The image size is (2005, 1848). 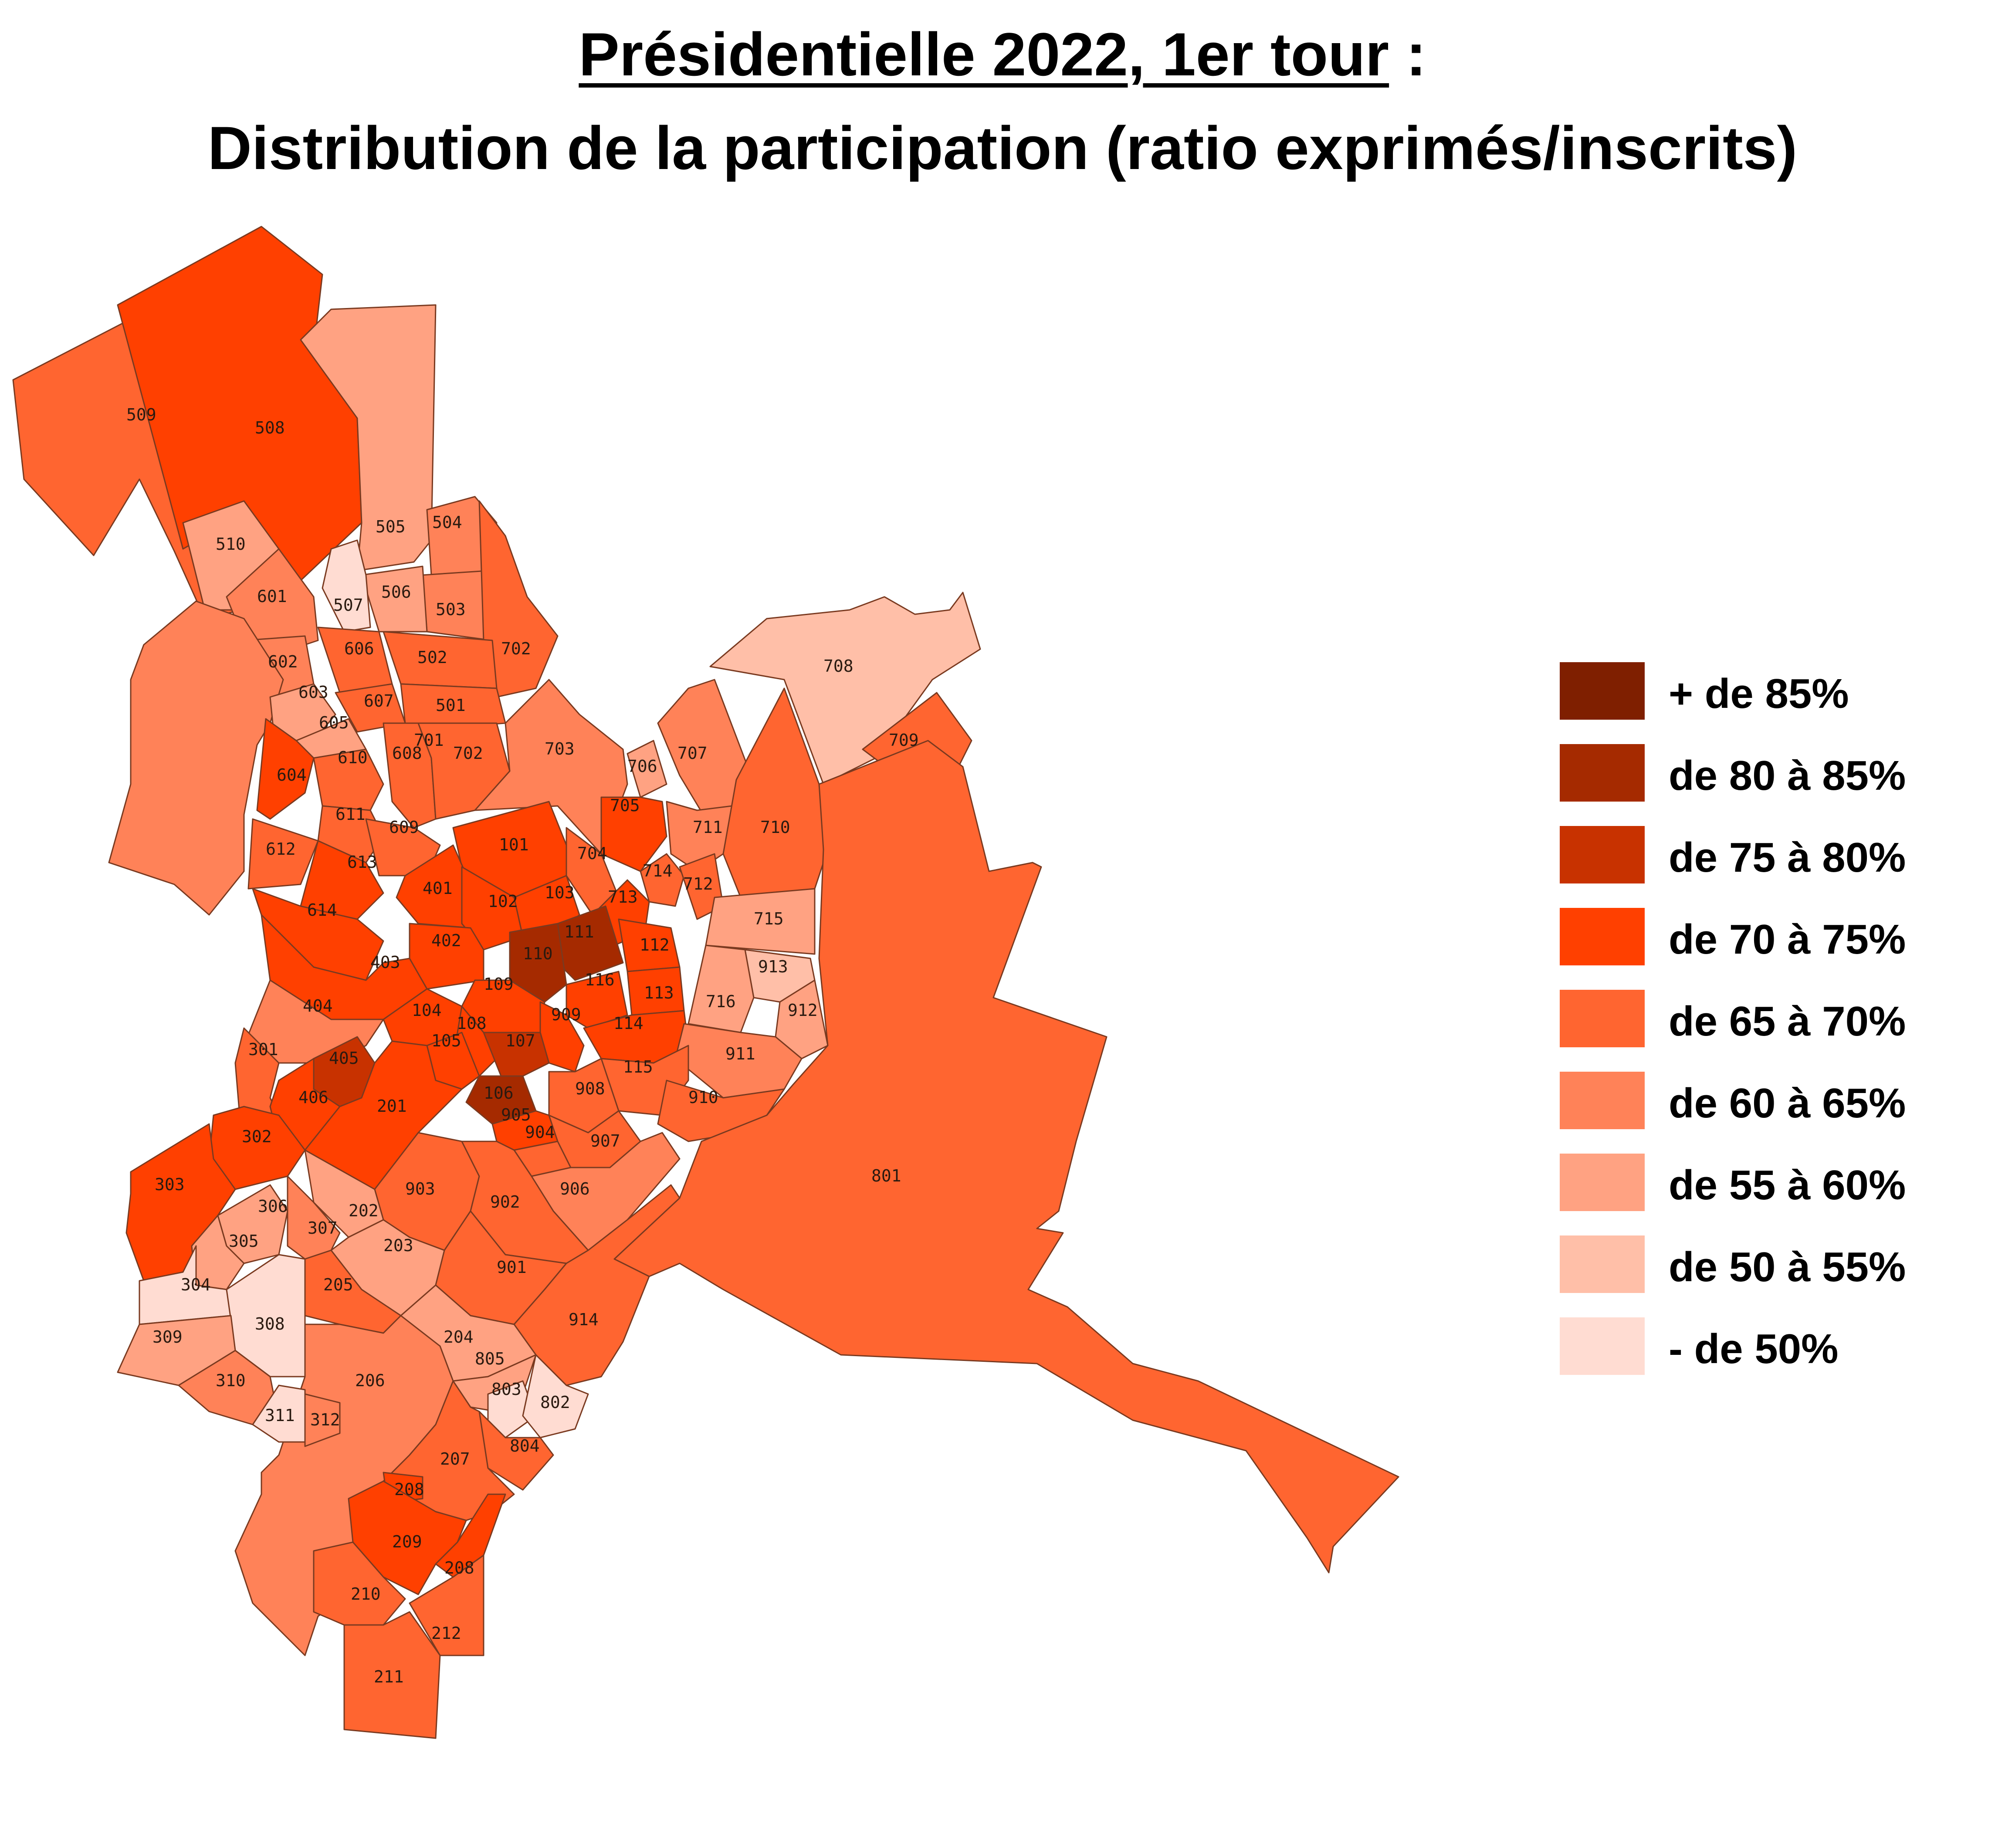 What do you see at coordinates (642, 766) in the screenshot?
I see `district-label: 706` at bounding box center [642, 766].